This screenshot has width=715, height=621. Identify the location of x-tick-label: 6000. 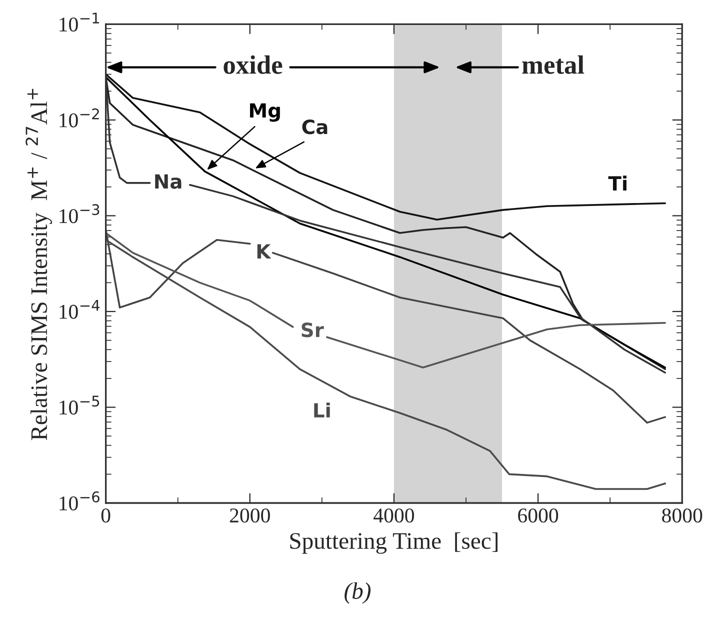
(538, 515).